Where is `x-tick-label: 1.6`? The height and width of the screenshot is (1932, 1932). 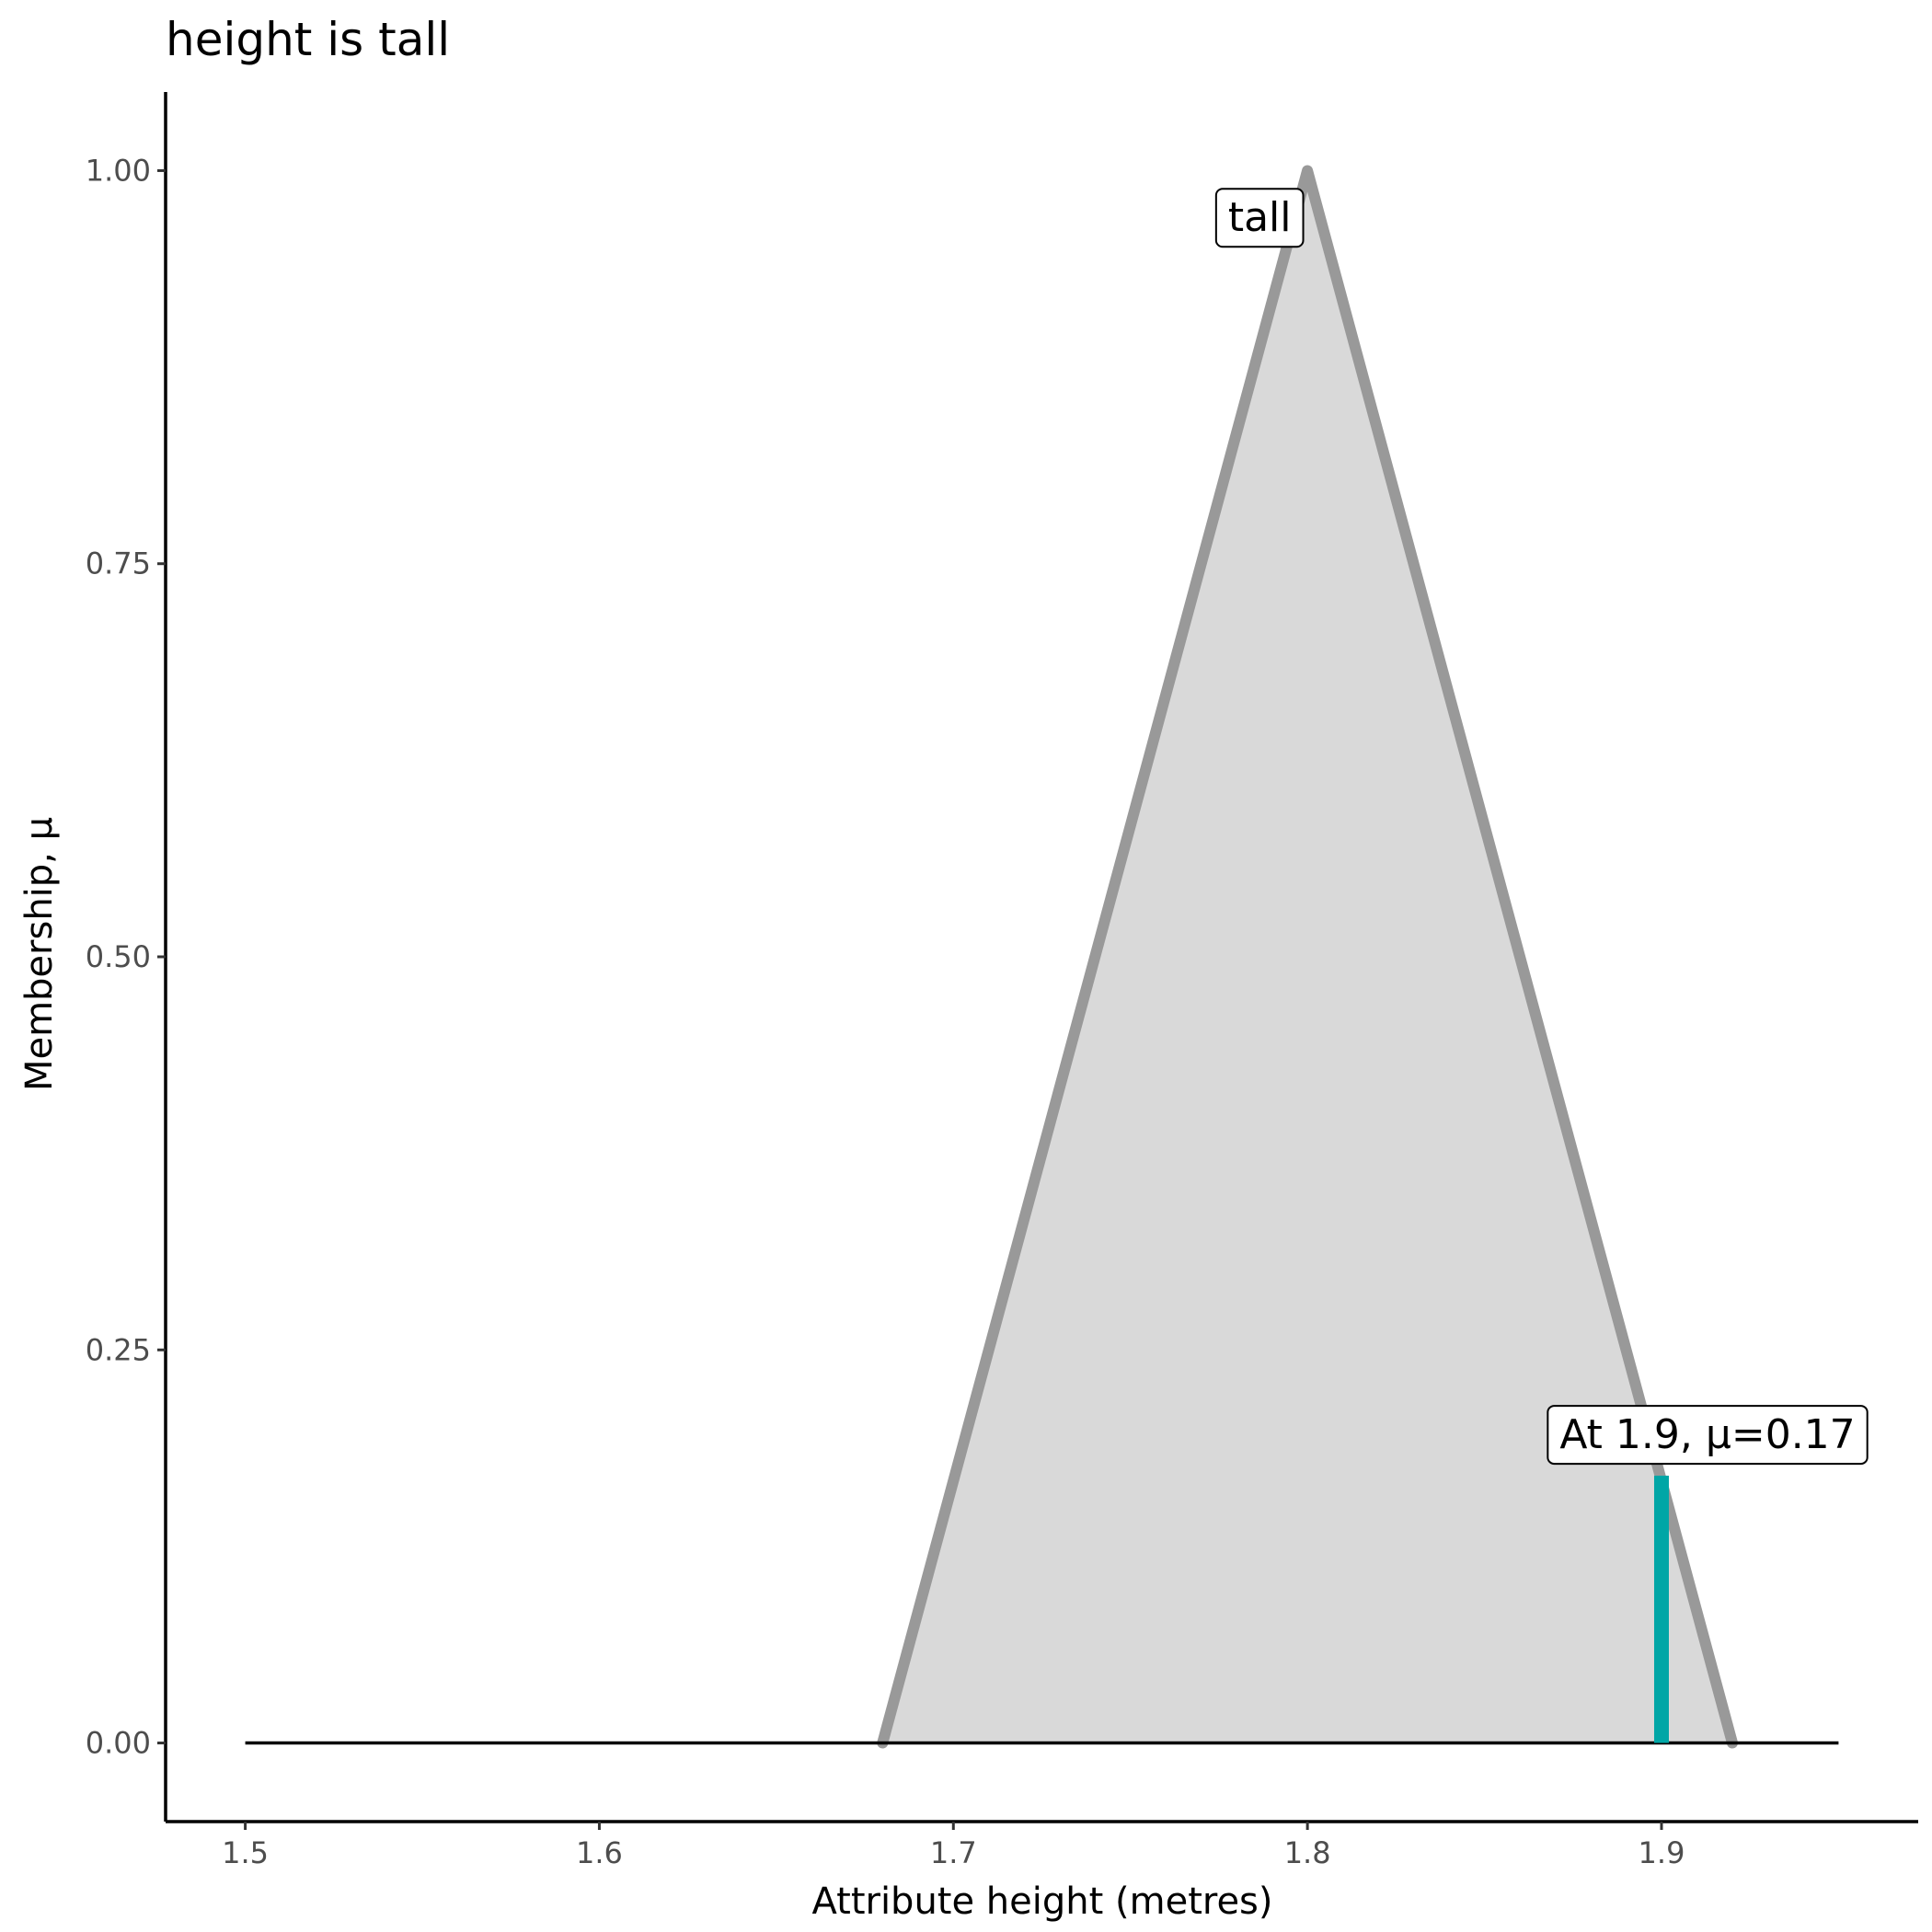
x-tick-label: 1.6 is located at coordinates (599, 1852).